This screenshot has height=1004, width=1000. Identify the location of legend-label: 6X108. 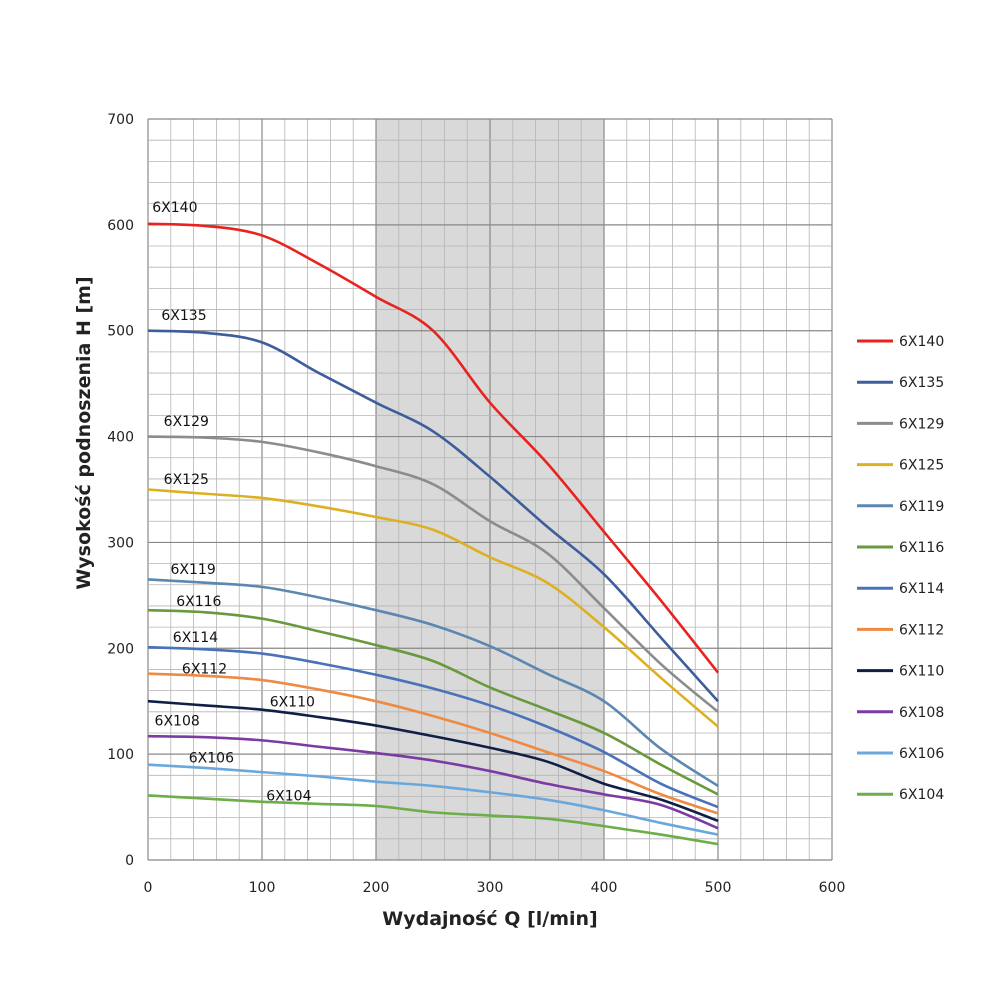
(921, 713).